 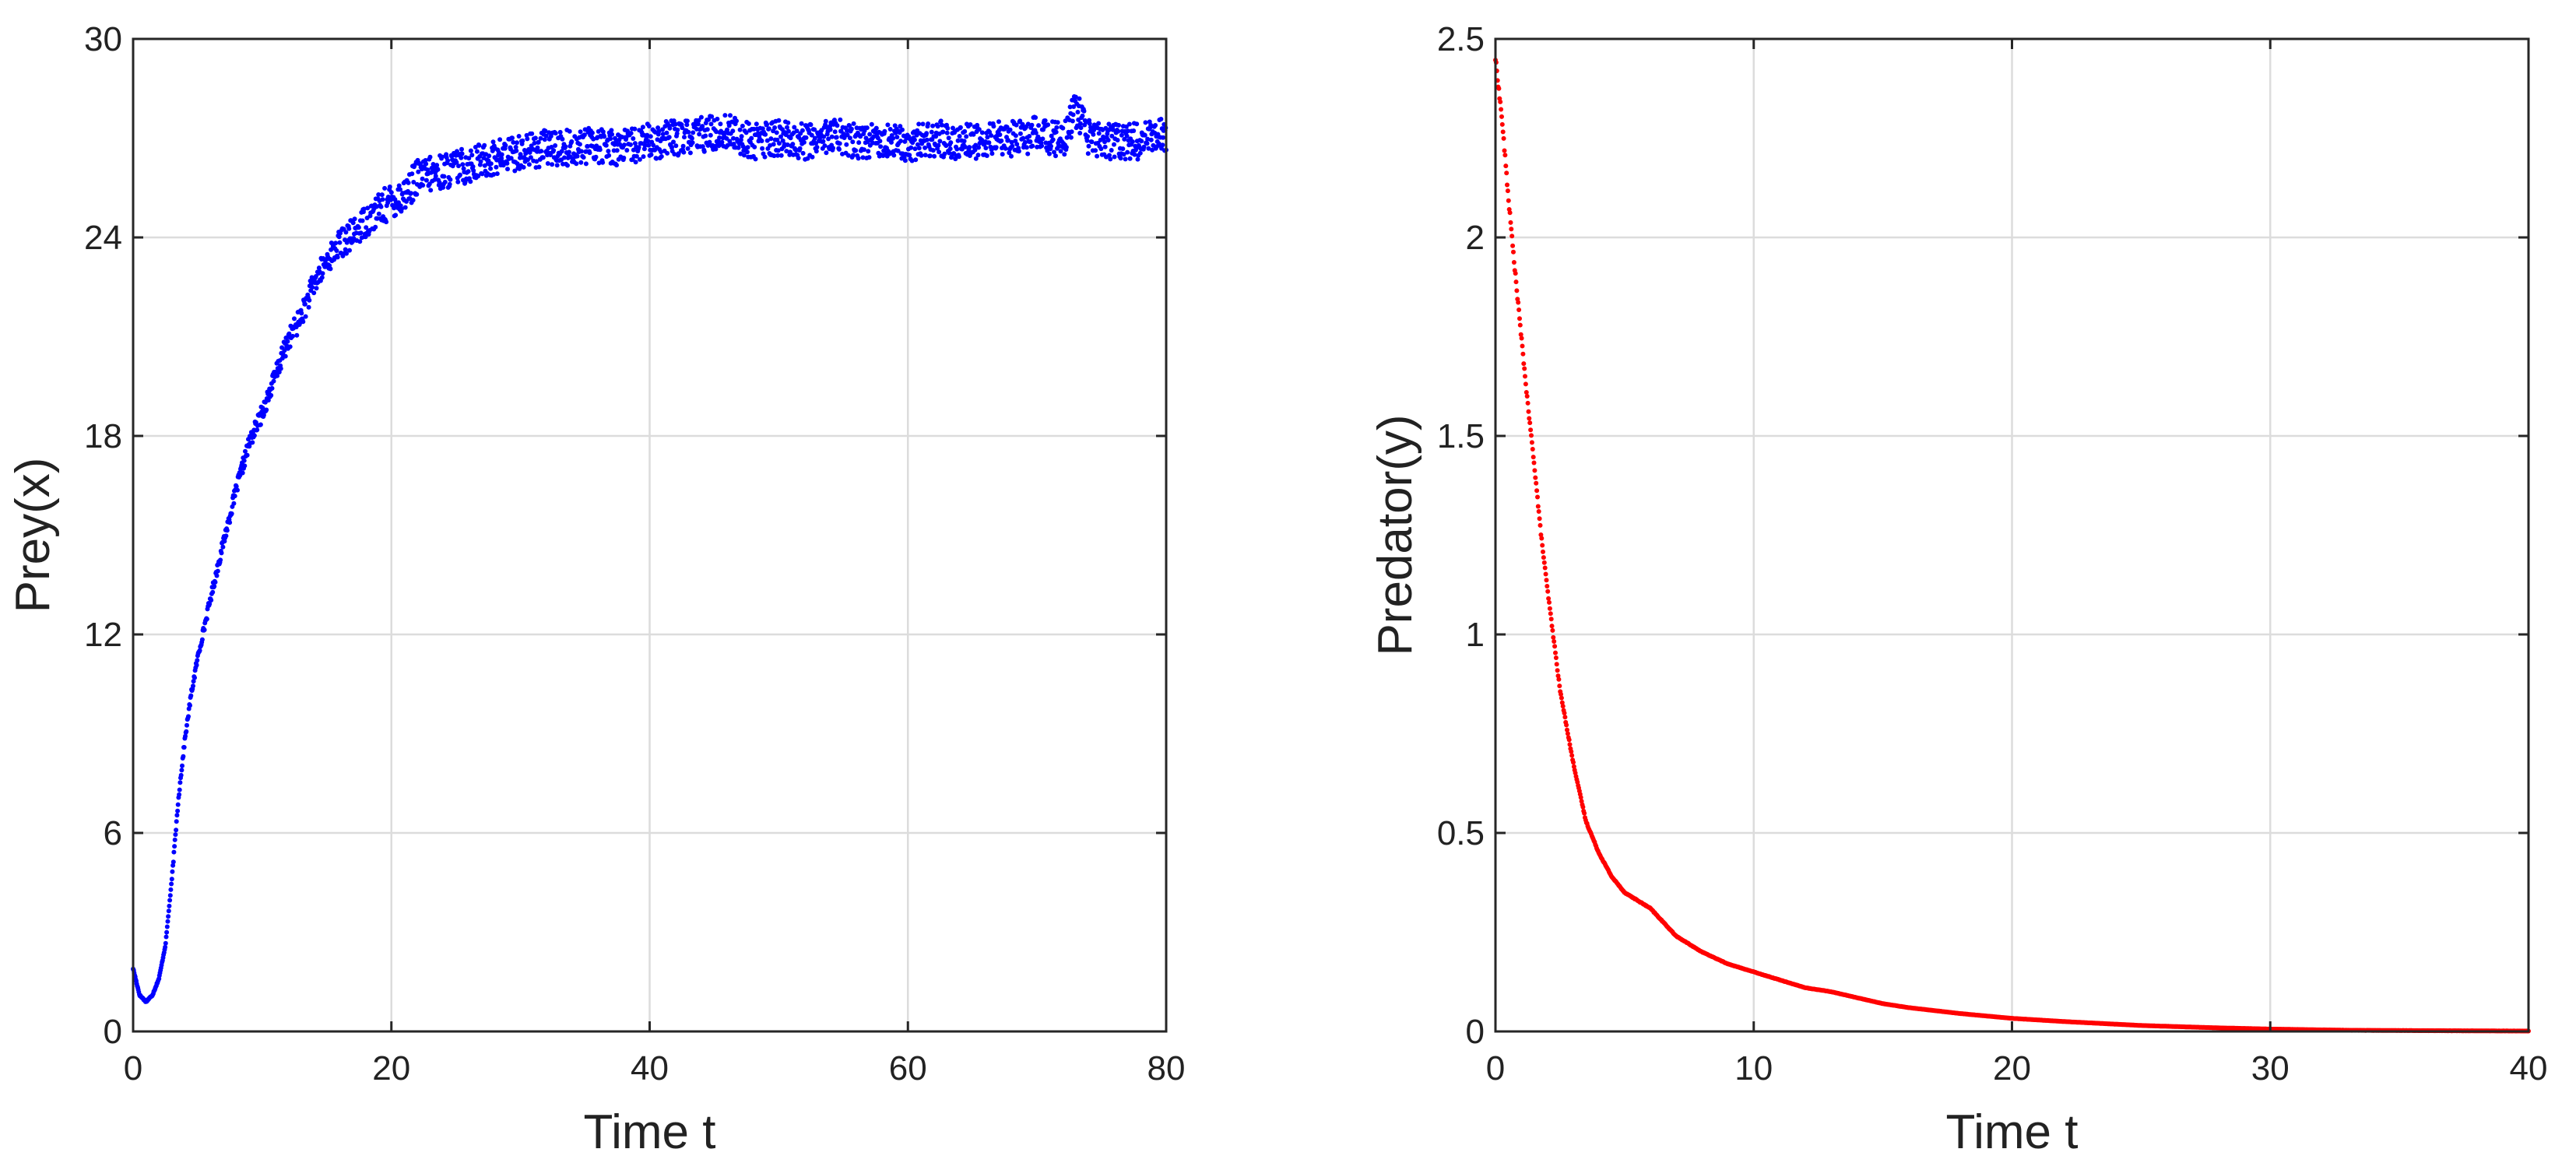 I want to click on predator-xtick-label-0: 0, so click(x=1496, y=1068).